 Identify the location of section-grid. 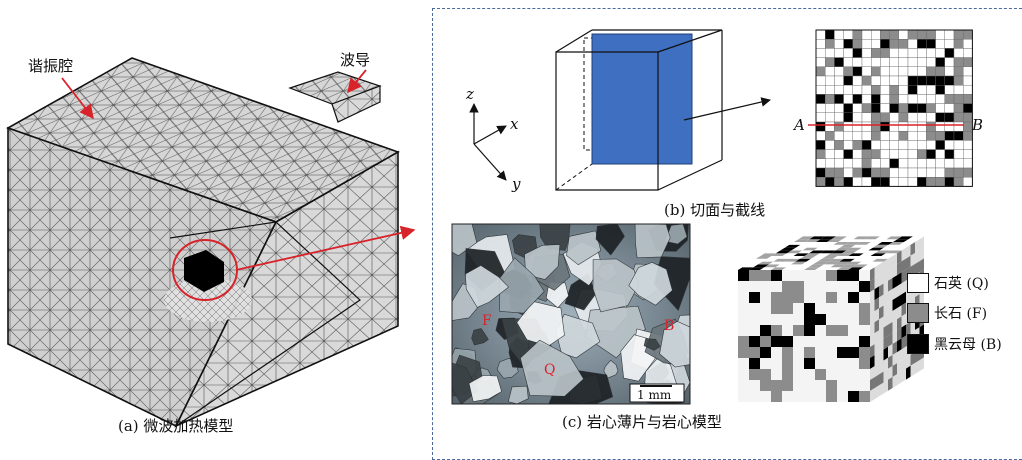
(894, 108).